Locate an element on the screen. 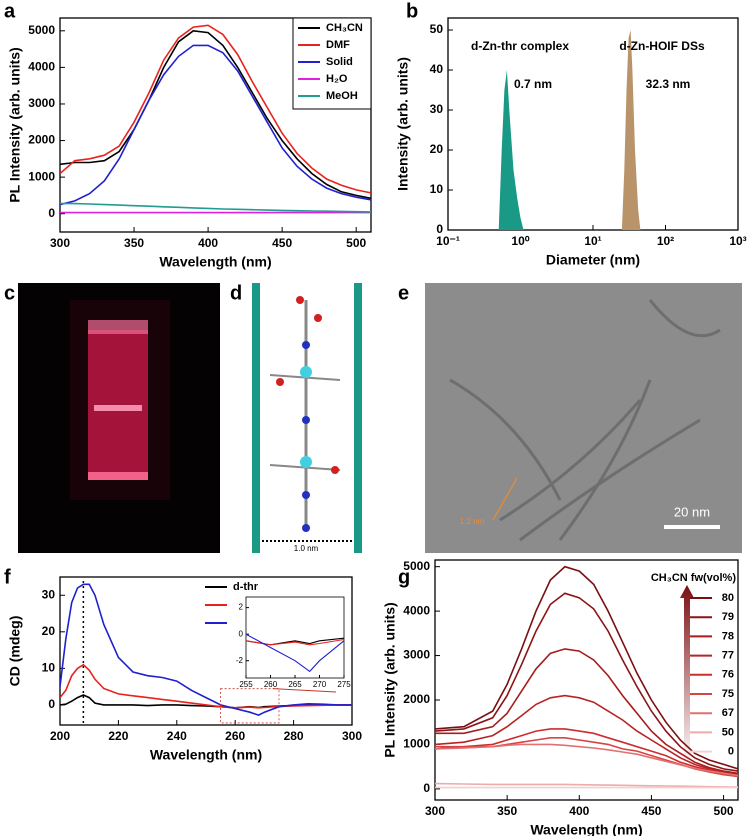  x-tick-label: 10¹ is located at coordinates (592, 241).